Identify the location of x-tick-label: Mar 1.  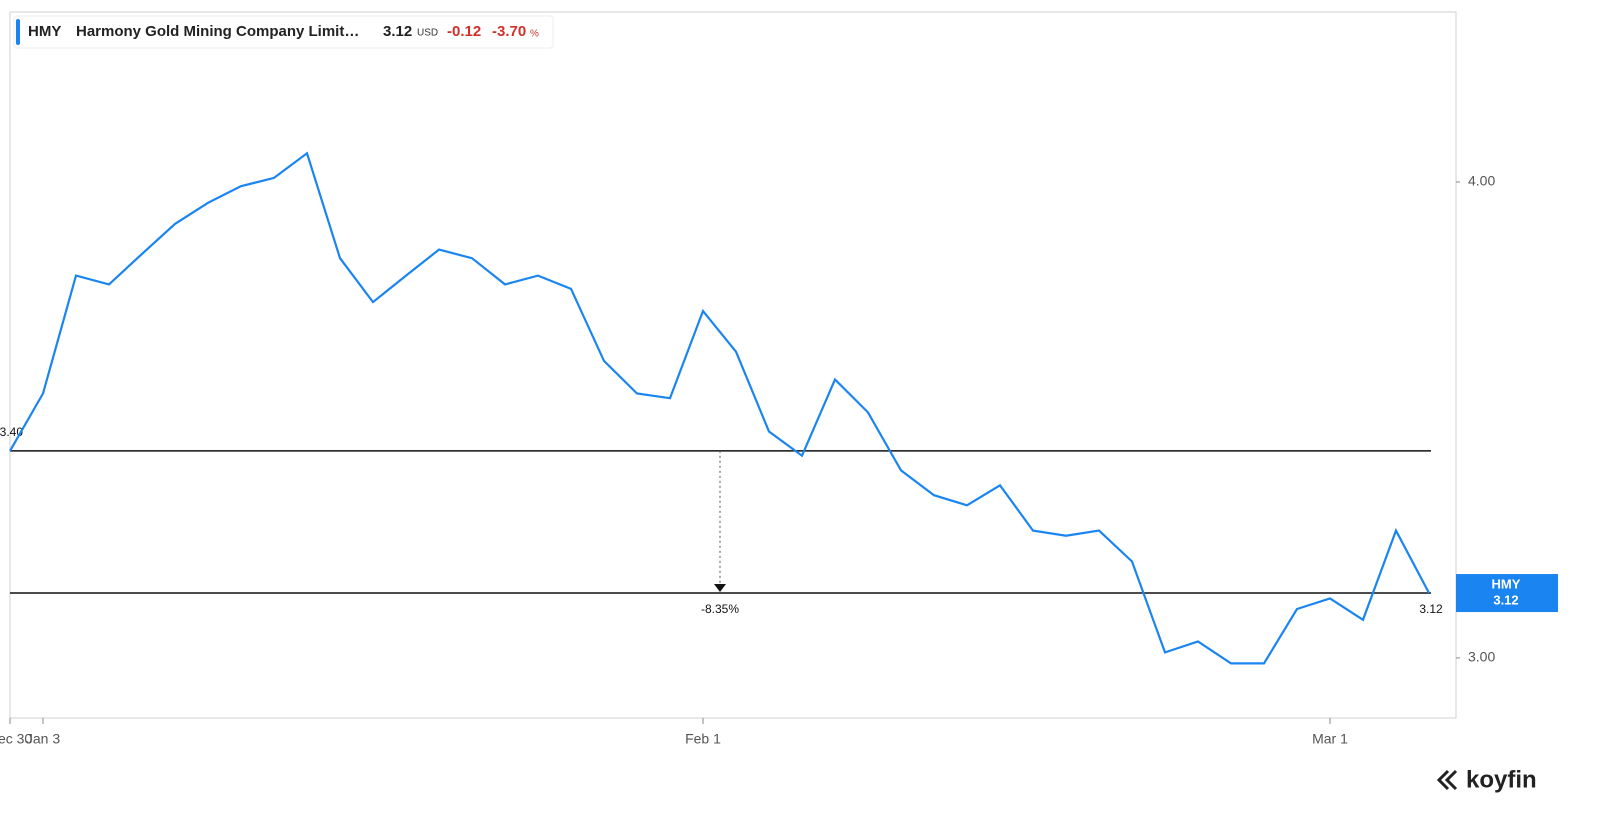
(1330, 739).